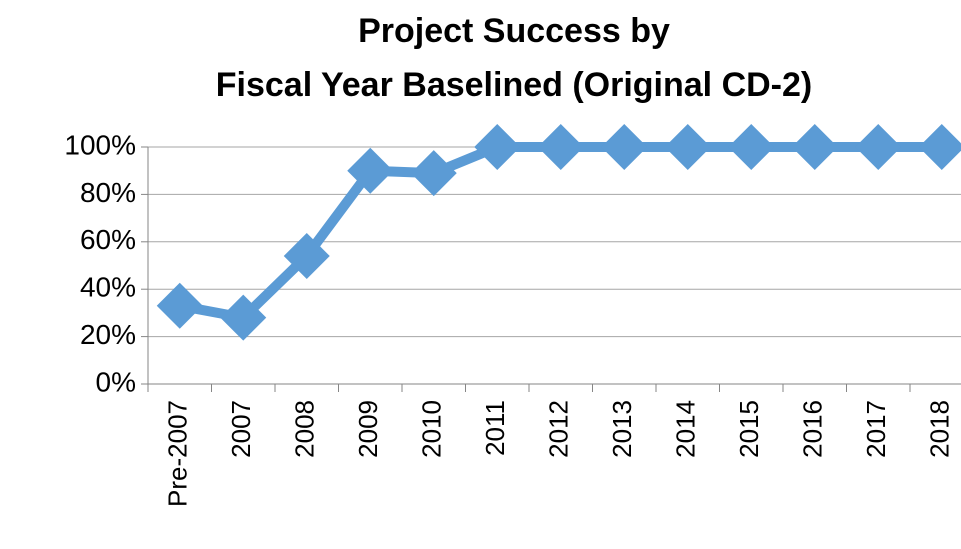  What do you see at coordinates (178, 453) in the screenshot?
I see `x-tick-label: Pre-2007` at bounding box center [178, 453].